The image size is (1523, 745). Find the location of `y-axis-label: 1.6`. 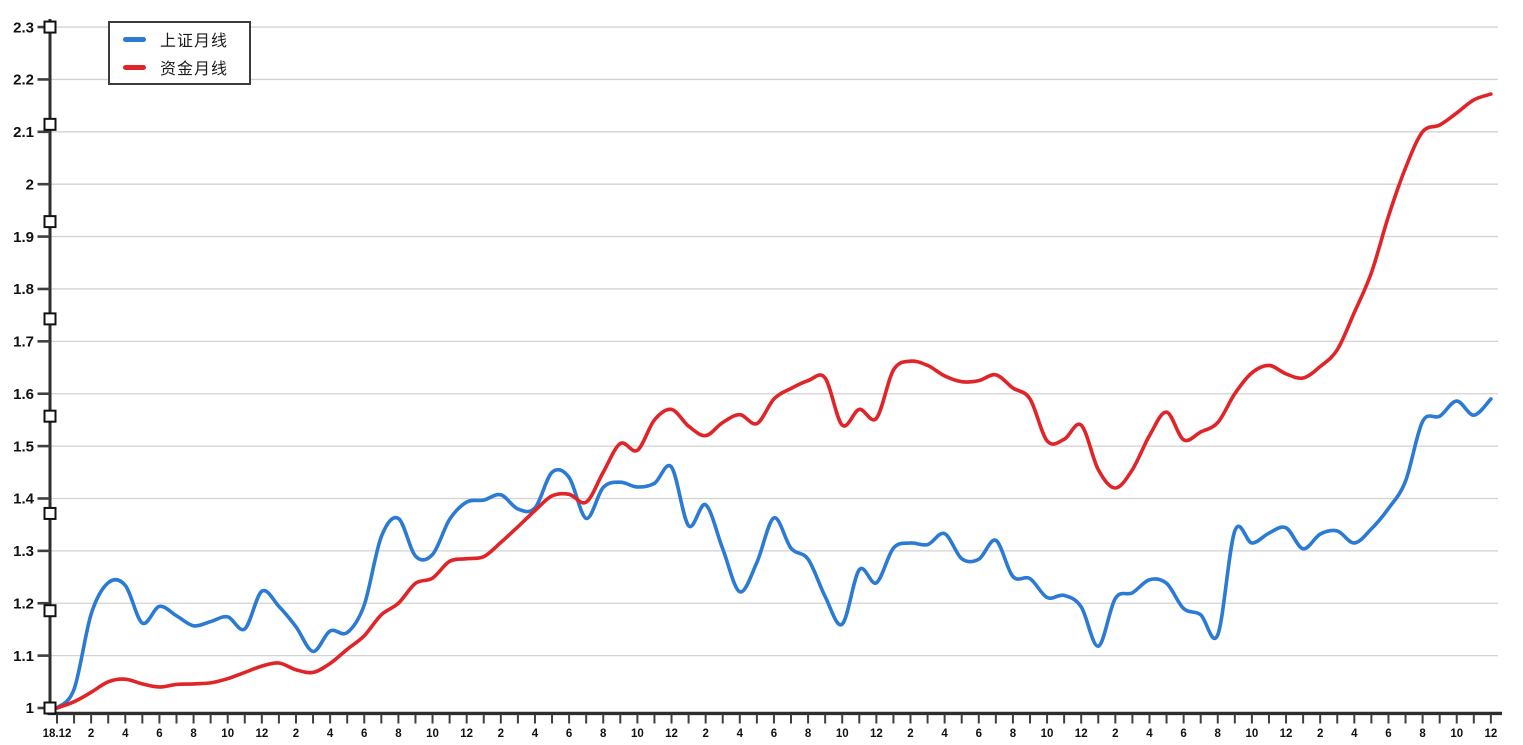

y-axis-label: 1.6 is located at coordinates (23, 394).